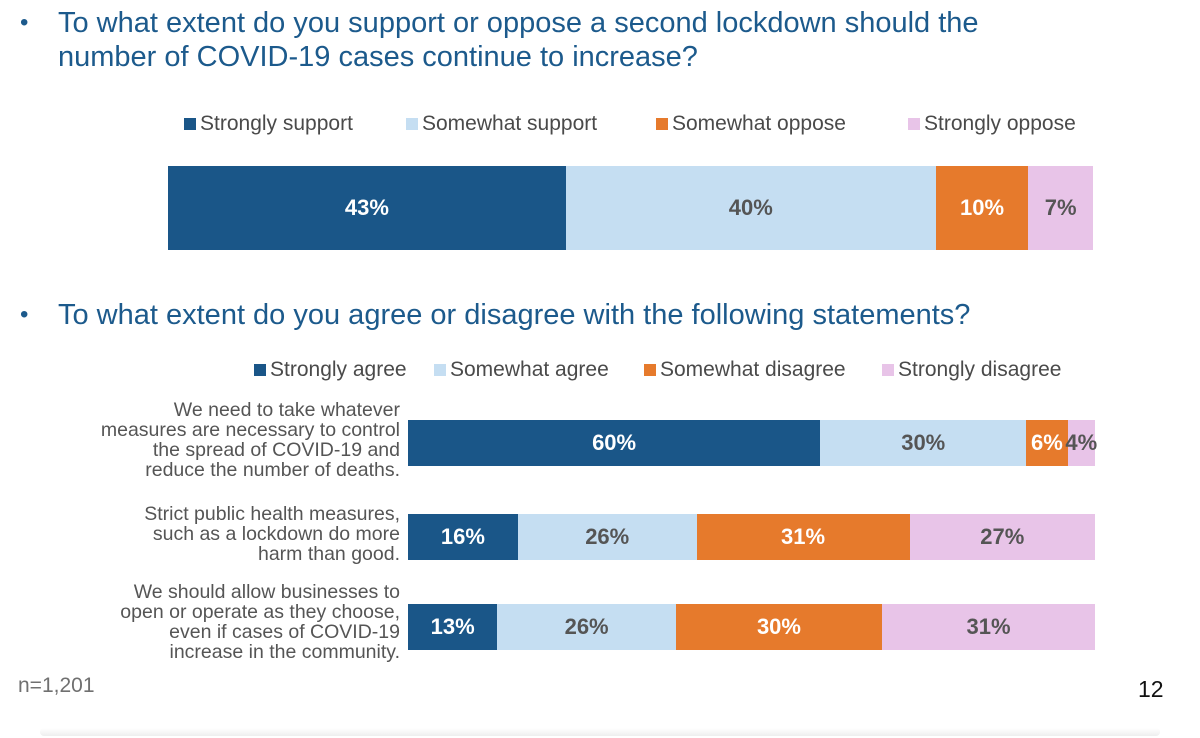 This screenshot has height=738, width=1200. I want to click on statement-label-line: measures are necessary to control, so click(250, 430).